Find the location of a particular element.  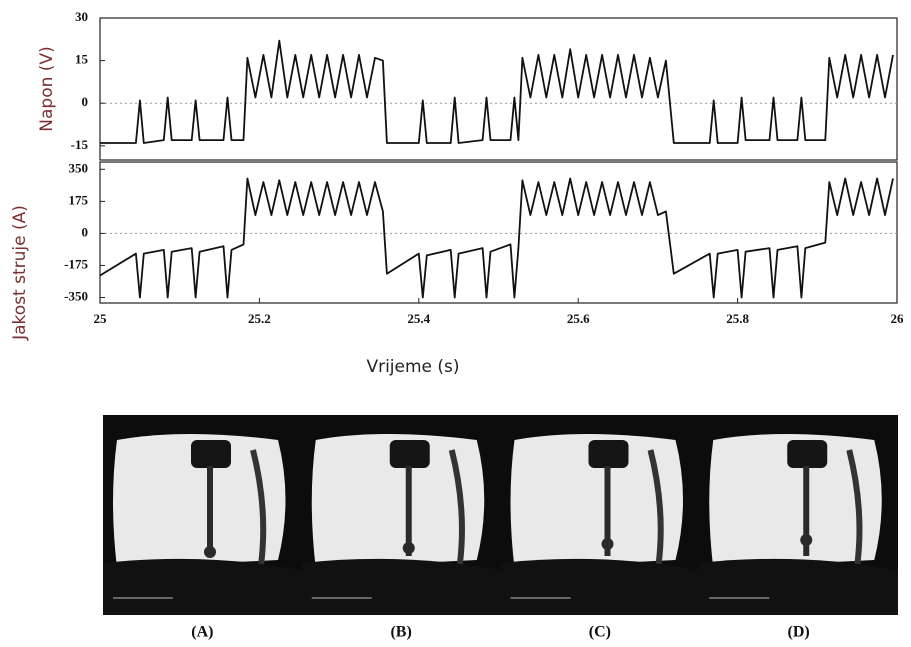

x-axis-label: Vrijeme (s) is located at coordinates (412, 367).